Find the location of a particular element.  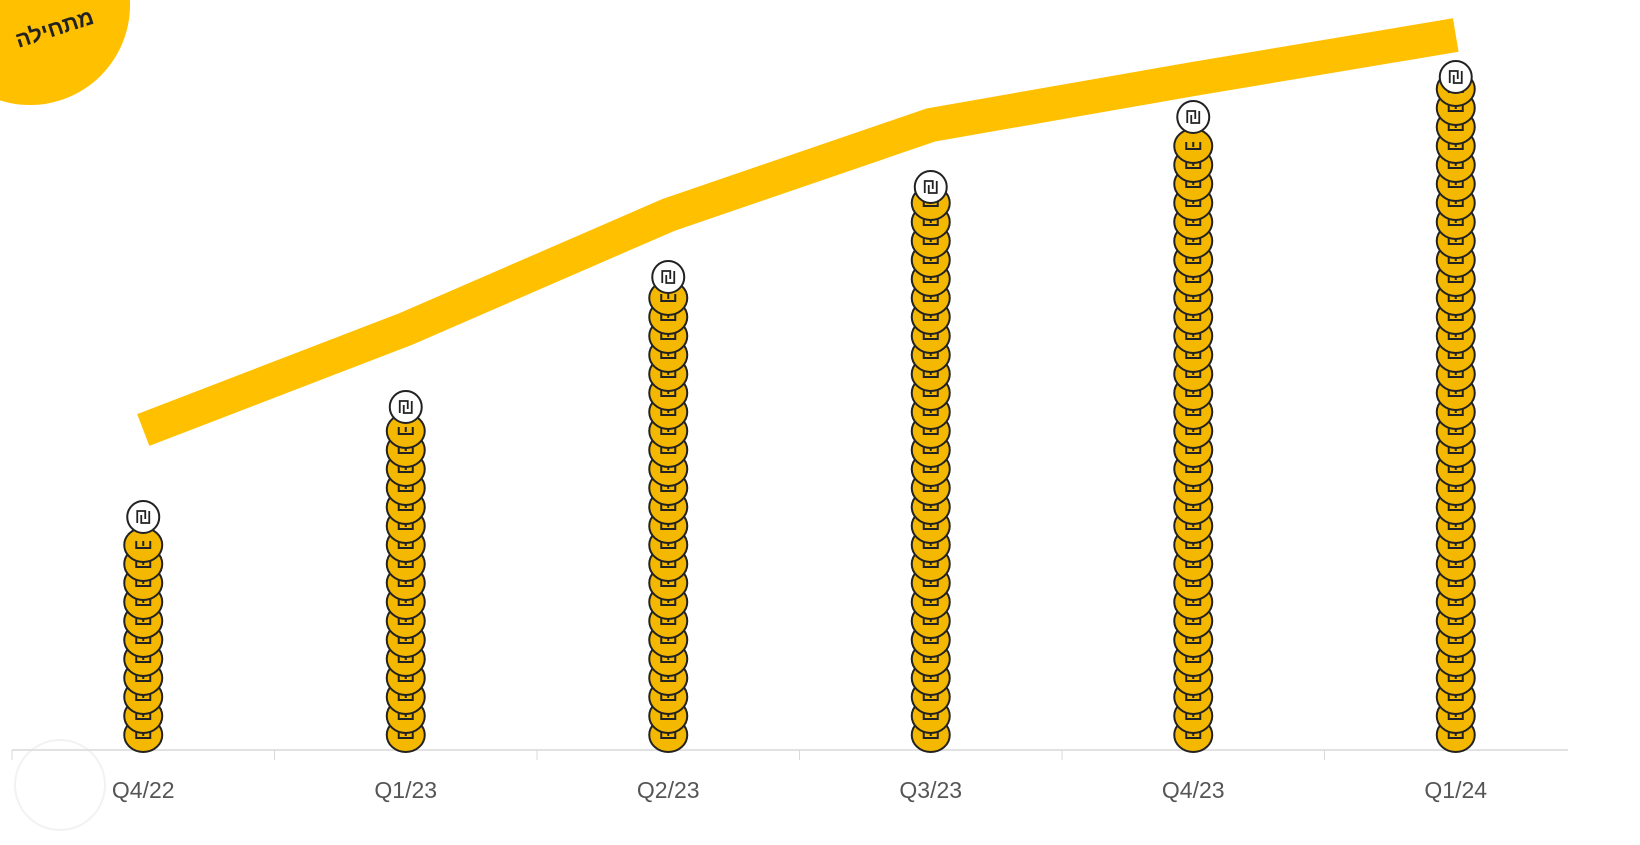

x-tick-label: Q2/23 is located at coordinates (668, 790).